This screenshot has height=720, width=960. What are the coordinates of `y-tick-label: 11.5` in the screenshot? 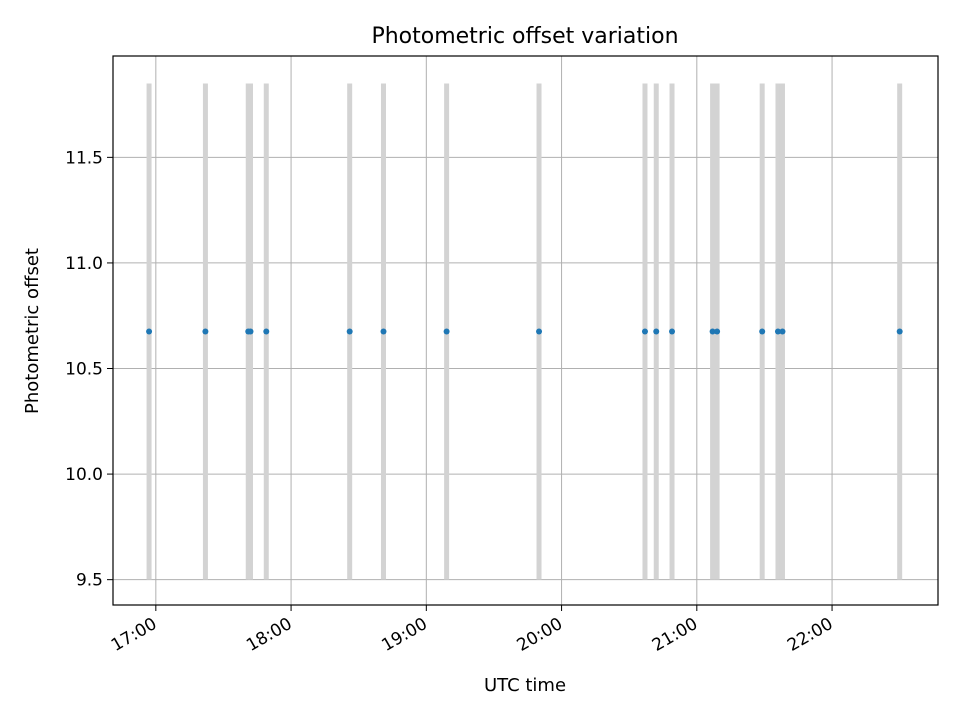 It's located at (84, 158).